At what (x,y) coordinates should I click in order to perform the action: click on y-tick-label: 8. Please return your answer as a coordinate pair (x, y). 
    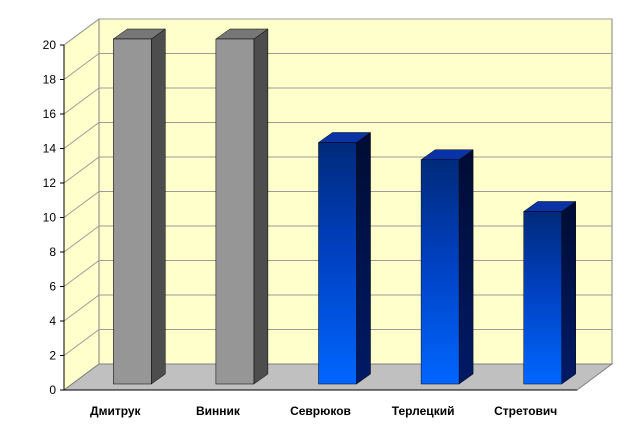
    Looking at the image, I should click on (52, 252).